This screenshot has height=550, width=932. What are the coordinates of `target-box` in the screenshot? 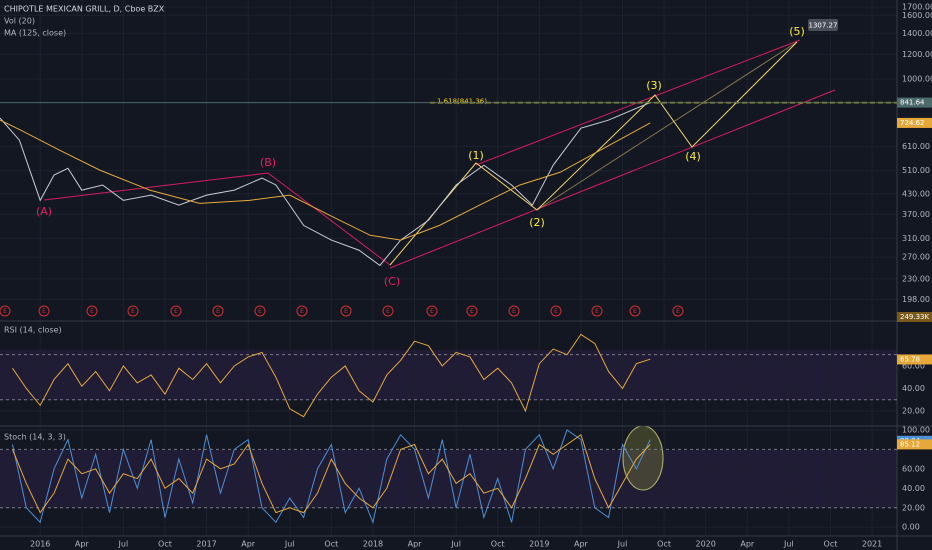 It's located at (823, 25).